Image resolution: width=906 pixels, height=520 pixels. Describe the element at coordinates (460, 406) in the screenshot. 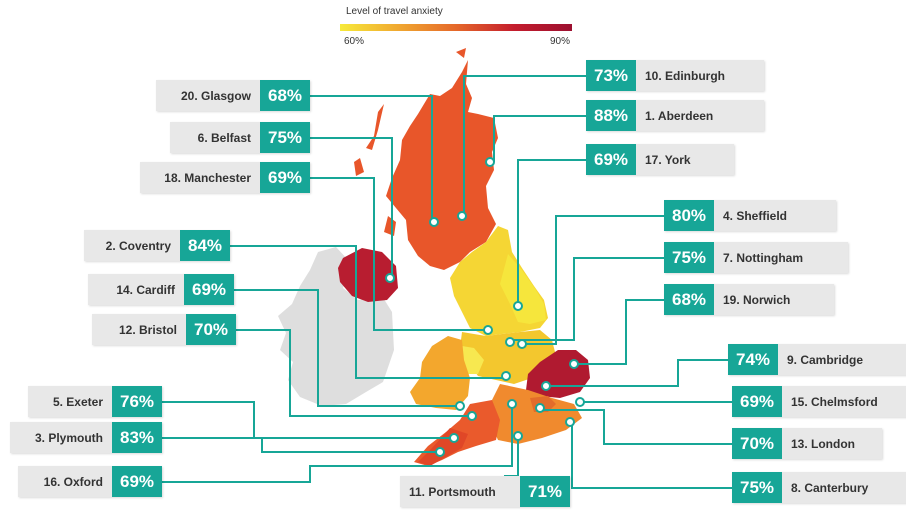

I see `city-marker-cardiff` at that location.